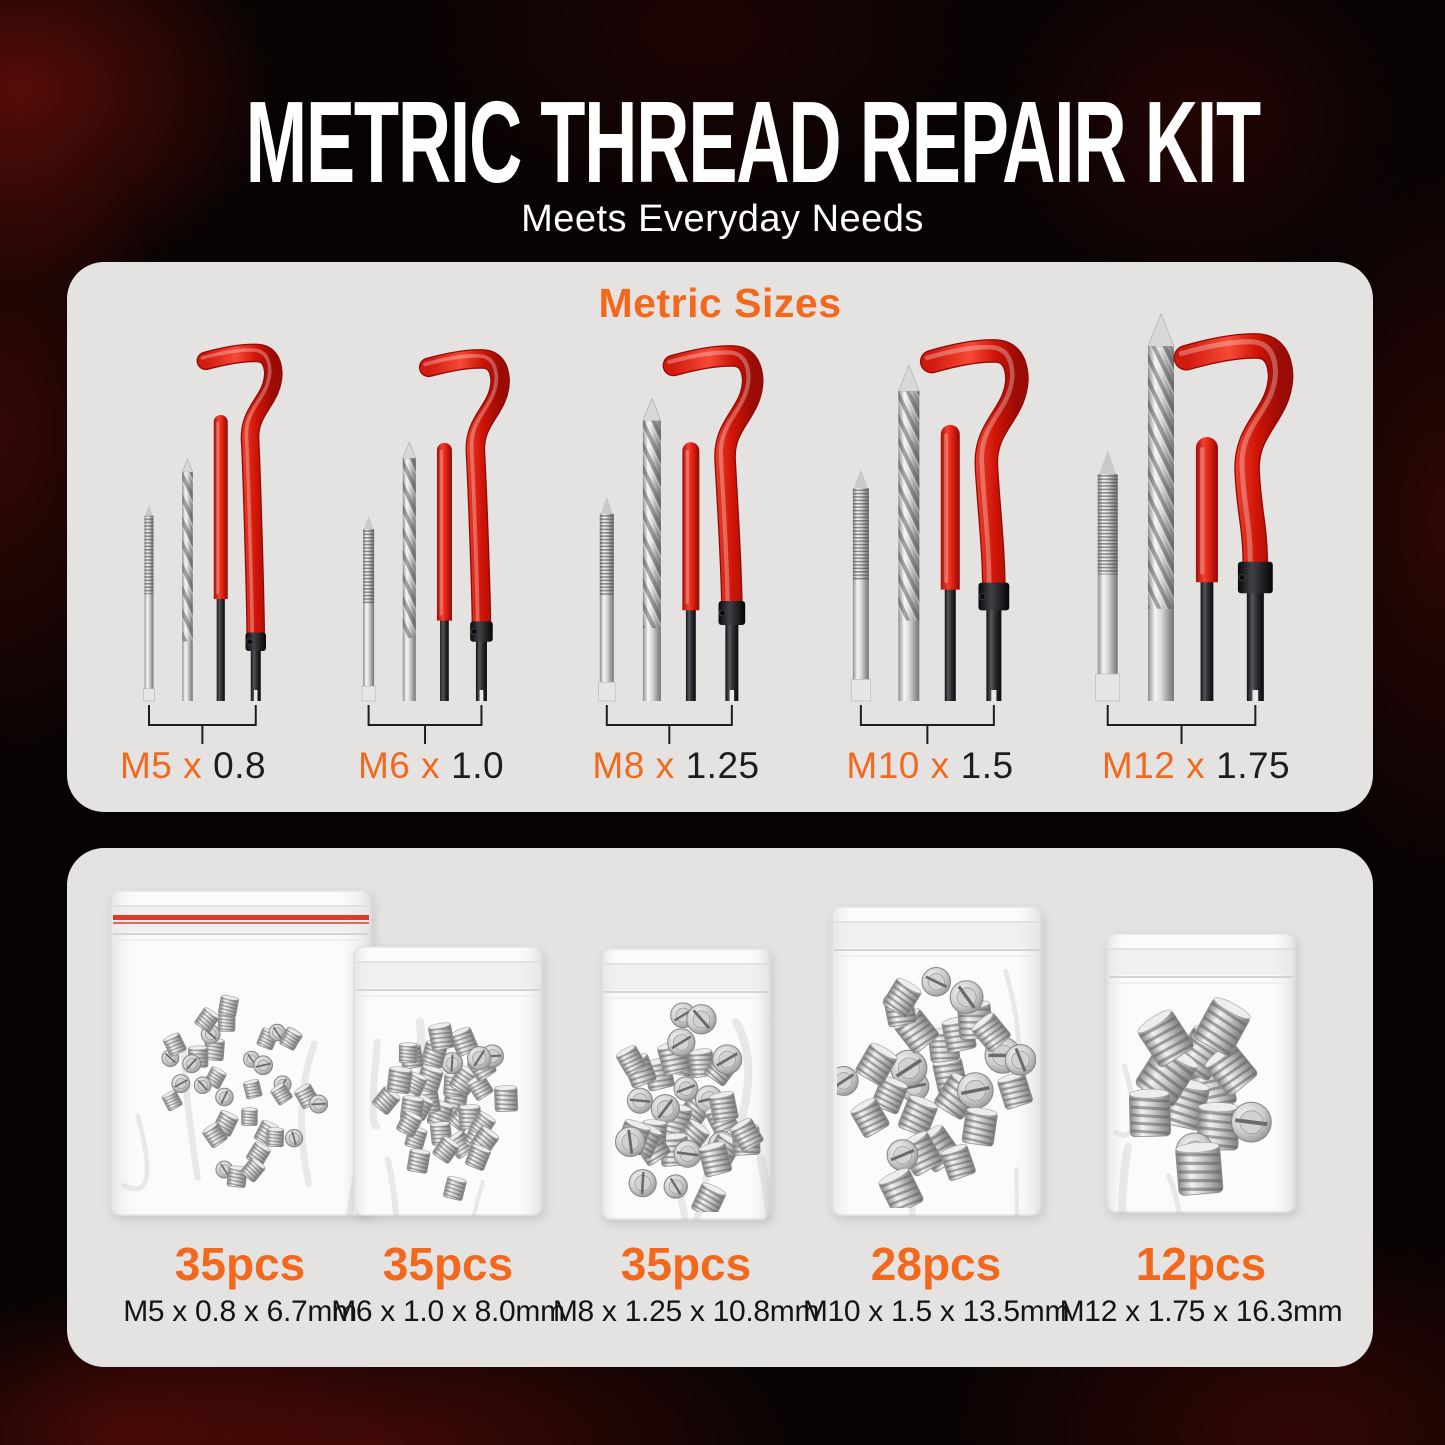 The image size is (1445, 1445). What do you see at coordinates (1190, 525) in the screenshot?
I see `m12-tool-set-image` at bounding box center [1190, 525].